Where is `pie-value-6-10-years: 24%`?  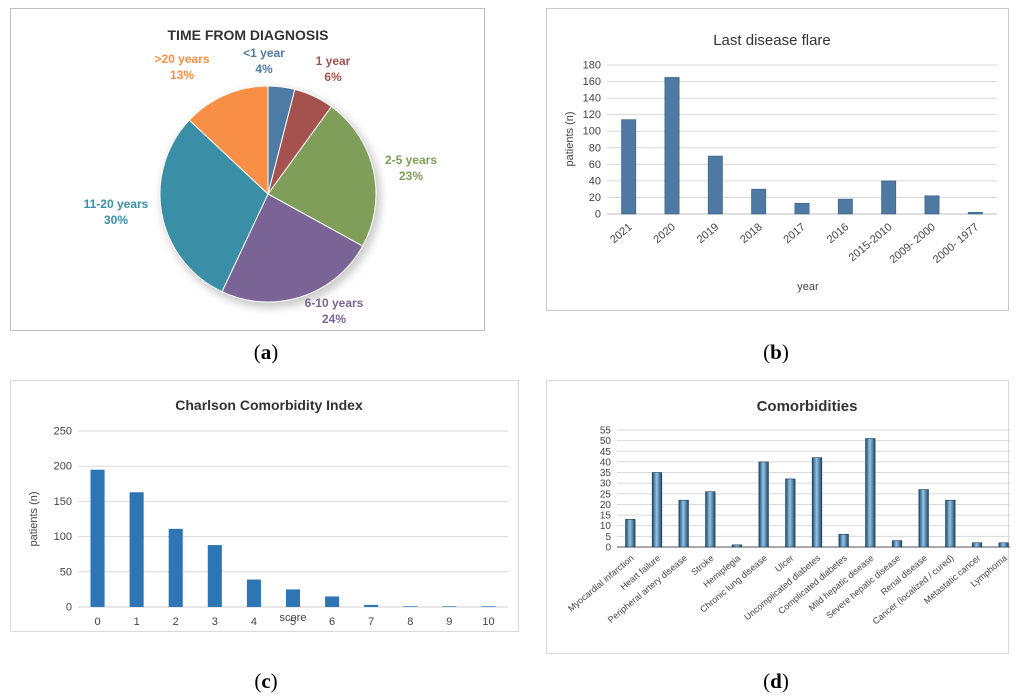
pie-value-6-10-years: 24% is located at coordinates (334, 319).